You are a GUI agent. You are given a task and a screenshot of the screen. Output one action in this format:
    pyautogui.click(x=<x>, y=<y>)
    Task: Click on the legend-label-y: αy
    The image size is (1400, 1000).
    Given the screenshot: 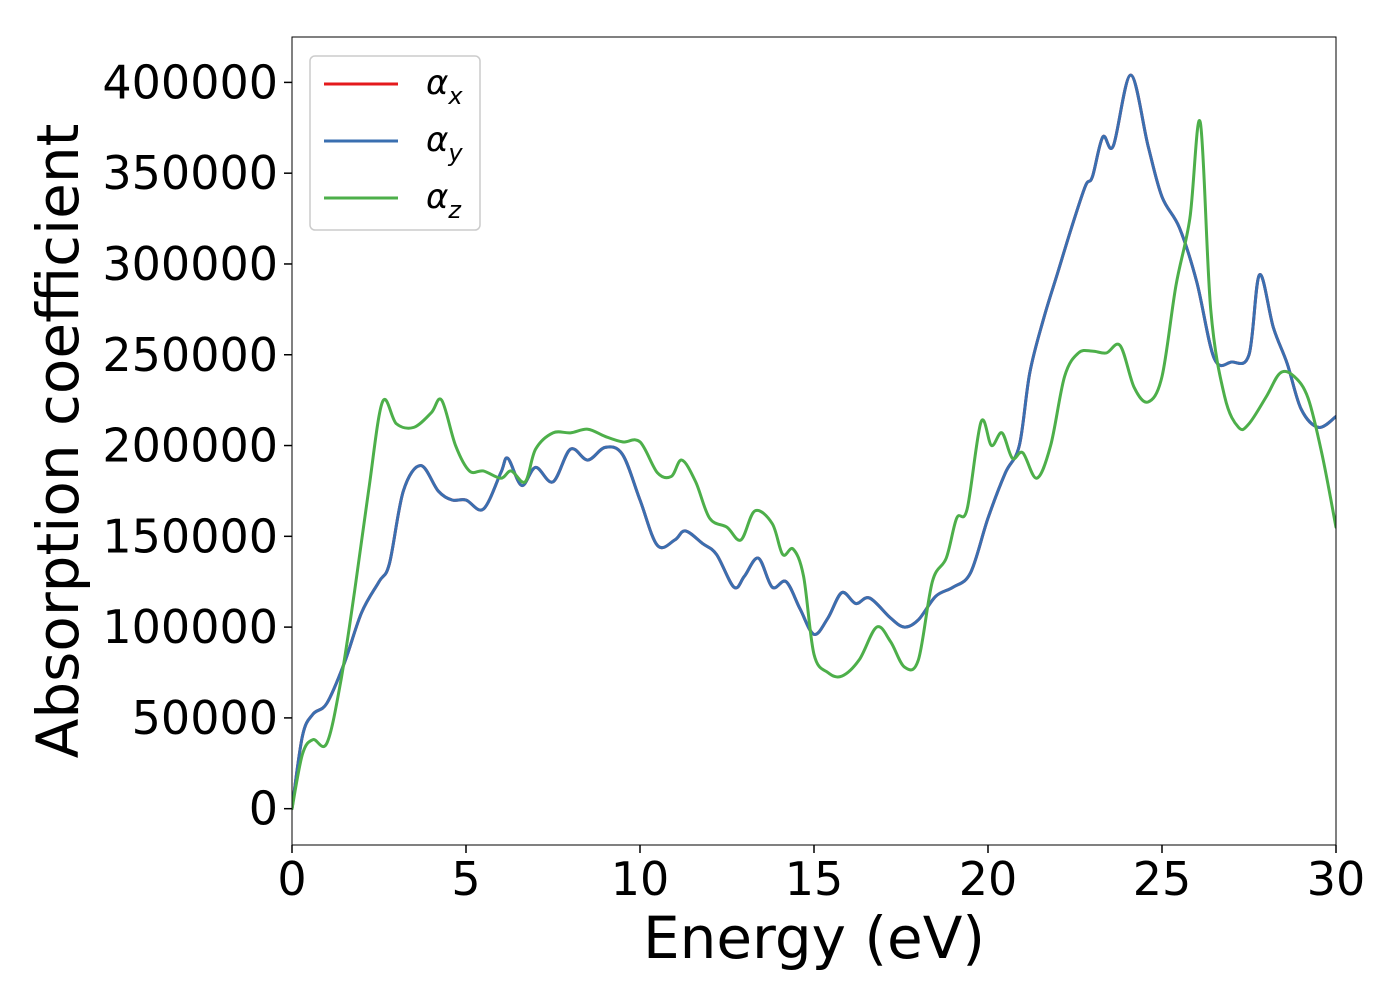 What is the action you would take?
    pyautogui.click(x=444, y=143)
    